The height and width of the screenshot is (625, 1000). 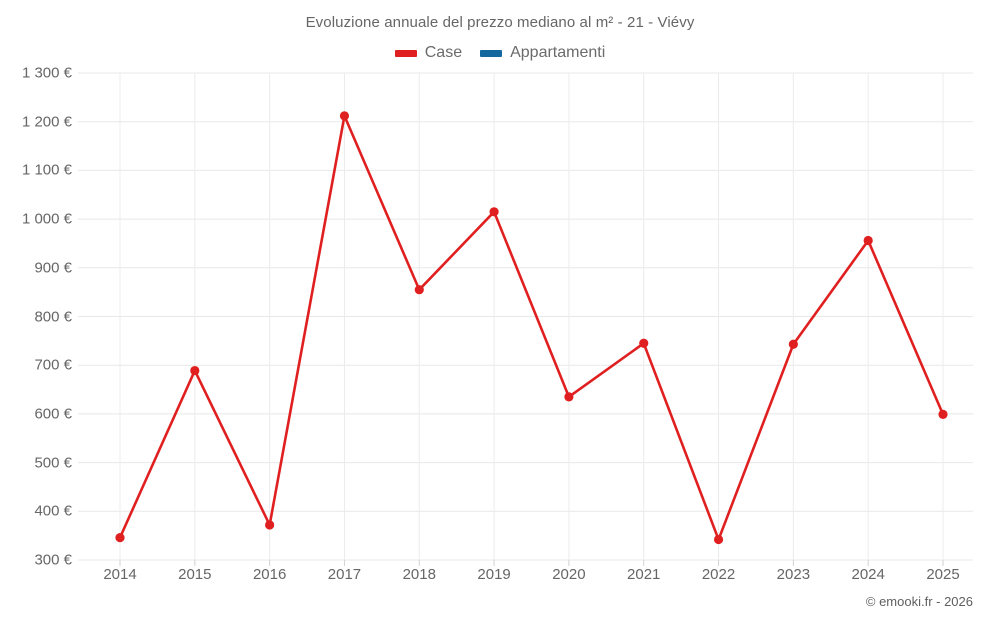 I want to click on y-axis-tick-label: 300 €, so click(x=53, y=560).